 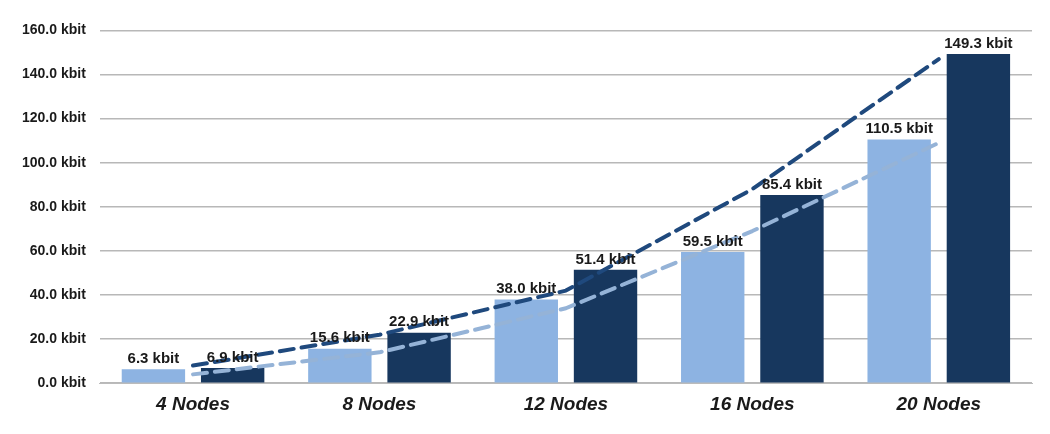 What do you see at coordinates (62, 382) in the screenshot?
I see `y-tick-label: 0.0 kbit` at bounding box center [62, 382].